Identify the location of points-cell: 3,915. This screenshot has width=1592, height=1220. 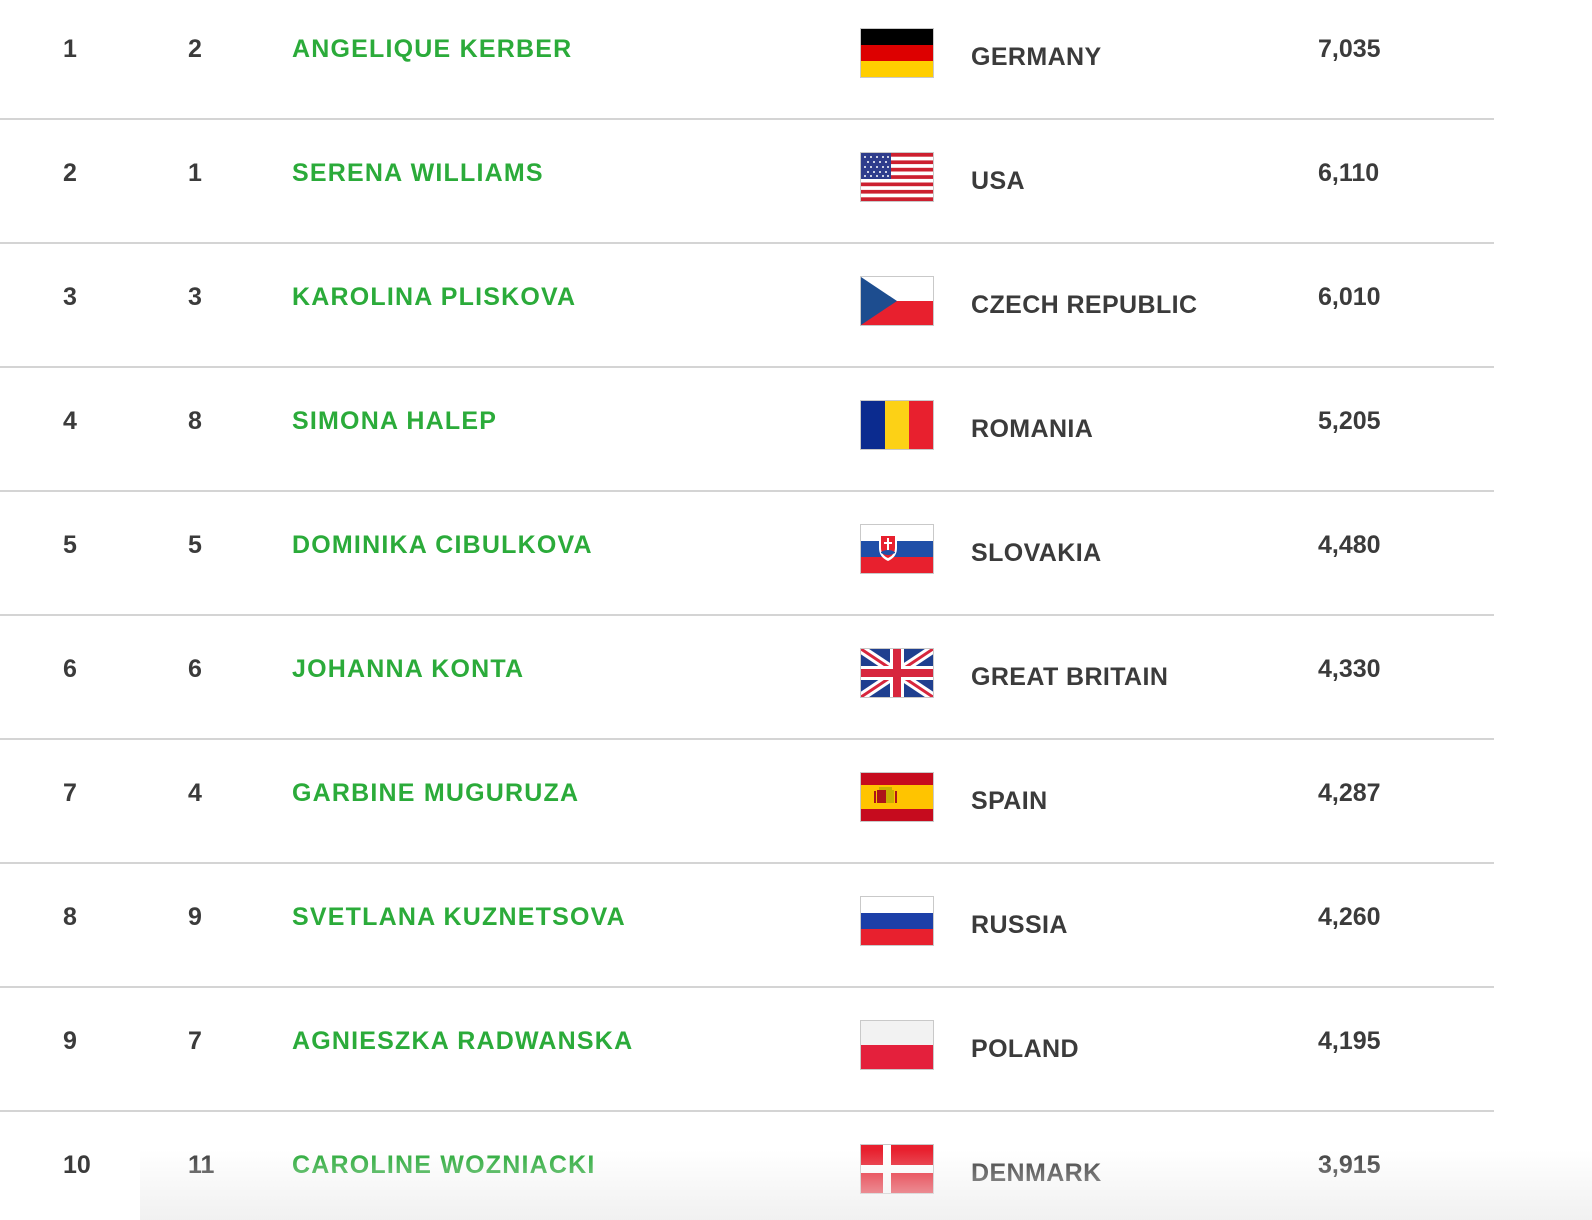
(1349, 1165).